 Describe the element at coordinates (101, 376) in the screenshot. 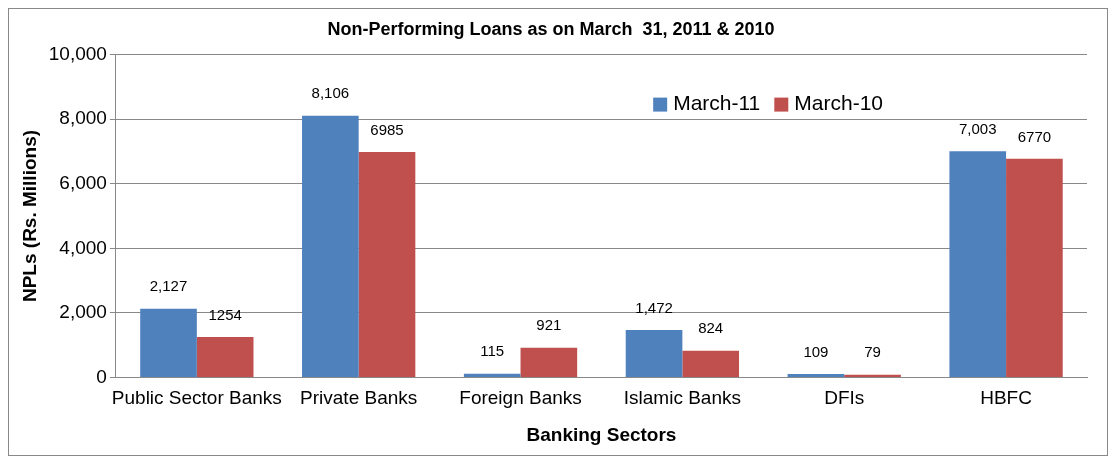

I see `y-tick-label: 0` at that location.